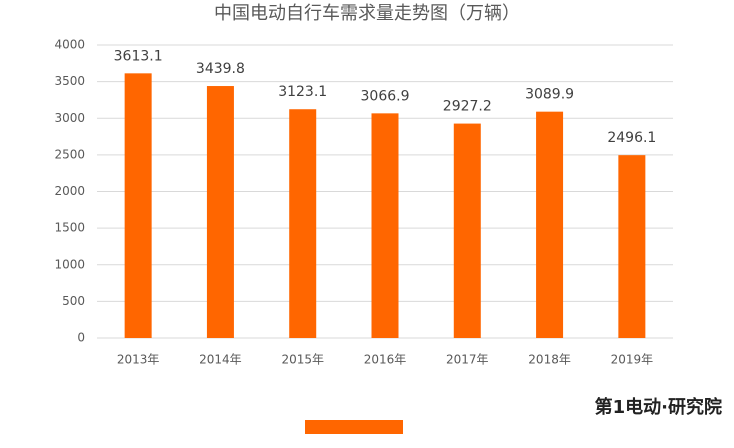 The image size is (734, 448). What do you see at coordinates (73, 301) in the screenshot?
I see `y-tick-label: 500` at bounding box center [73, 301].